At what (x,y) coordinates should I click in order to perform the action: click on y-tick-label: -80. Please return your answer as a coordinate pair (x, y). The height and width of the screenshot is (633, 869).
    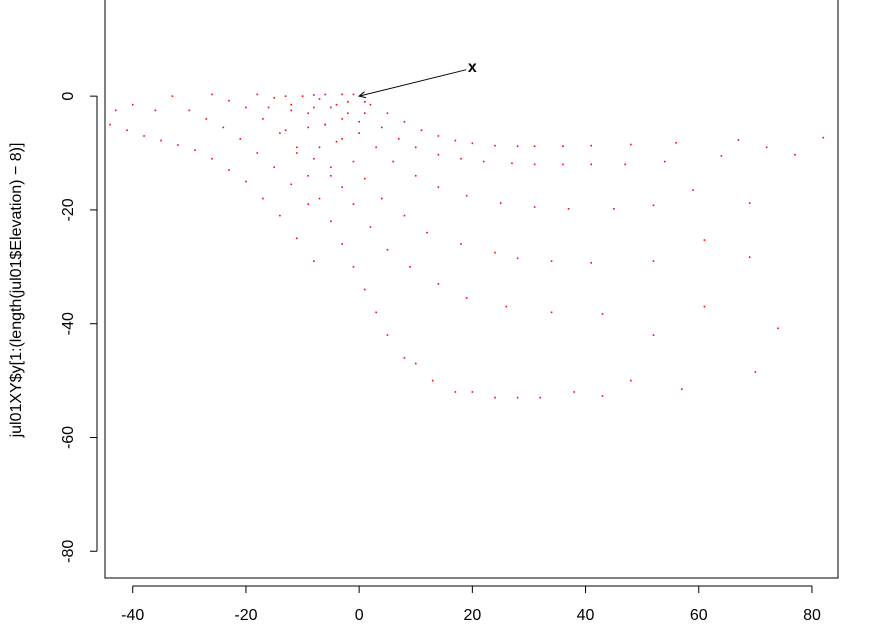
    Looking at the image, I should click on (68, 551).